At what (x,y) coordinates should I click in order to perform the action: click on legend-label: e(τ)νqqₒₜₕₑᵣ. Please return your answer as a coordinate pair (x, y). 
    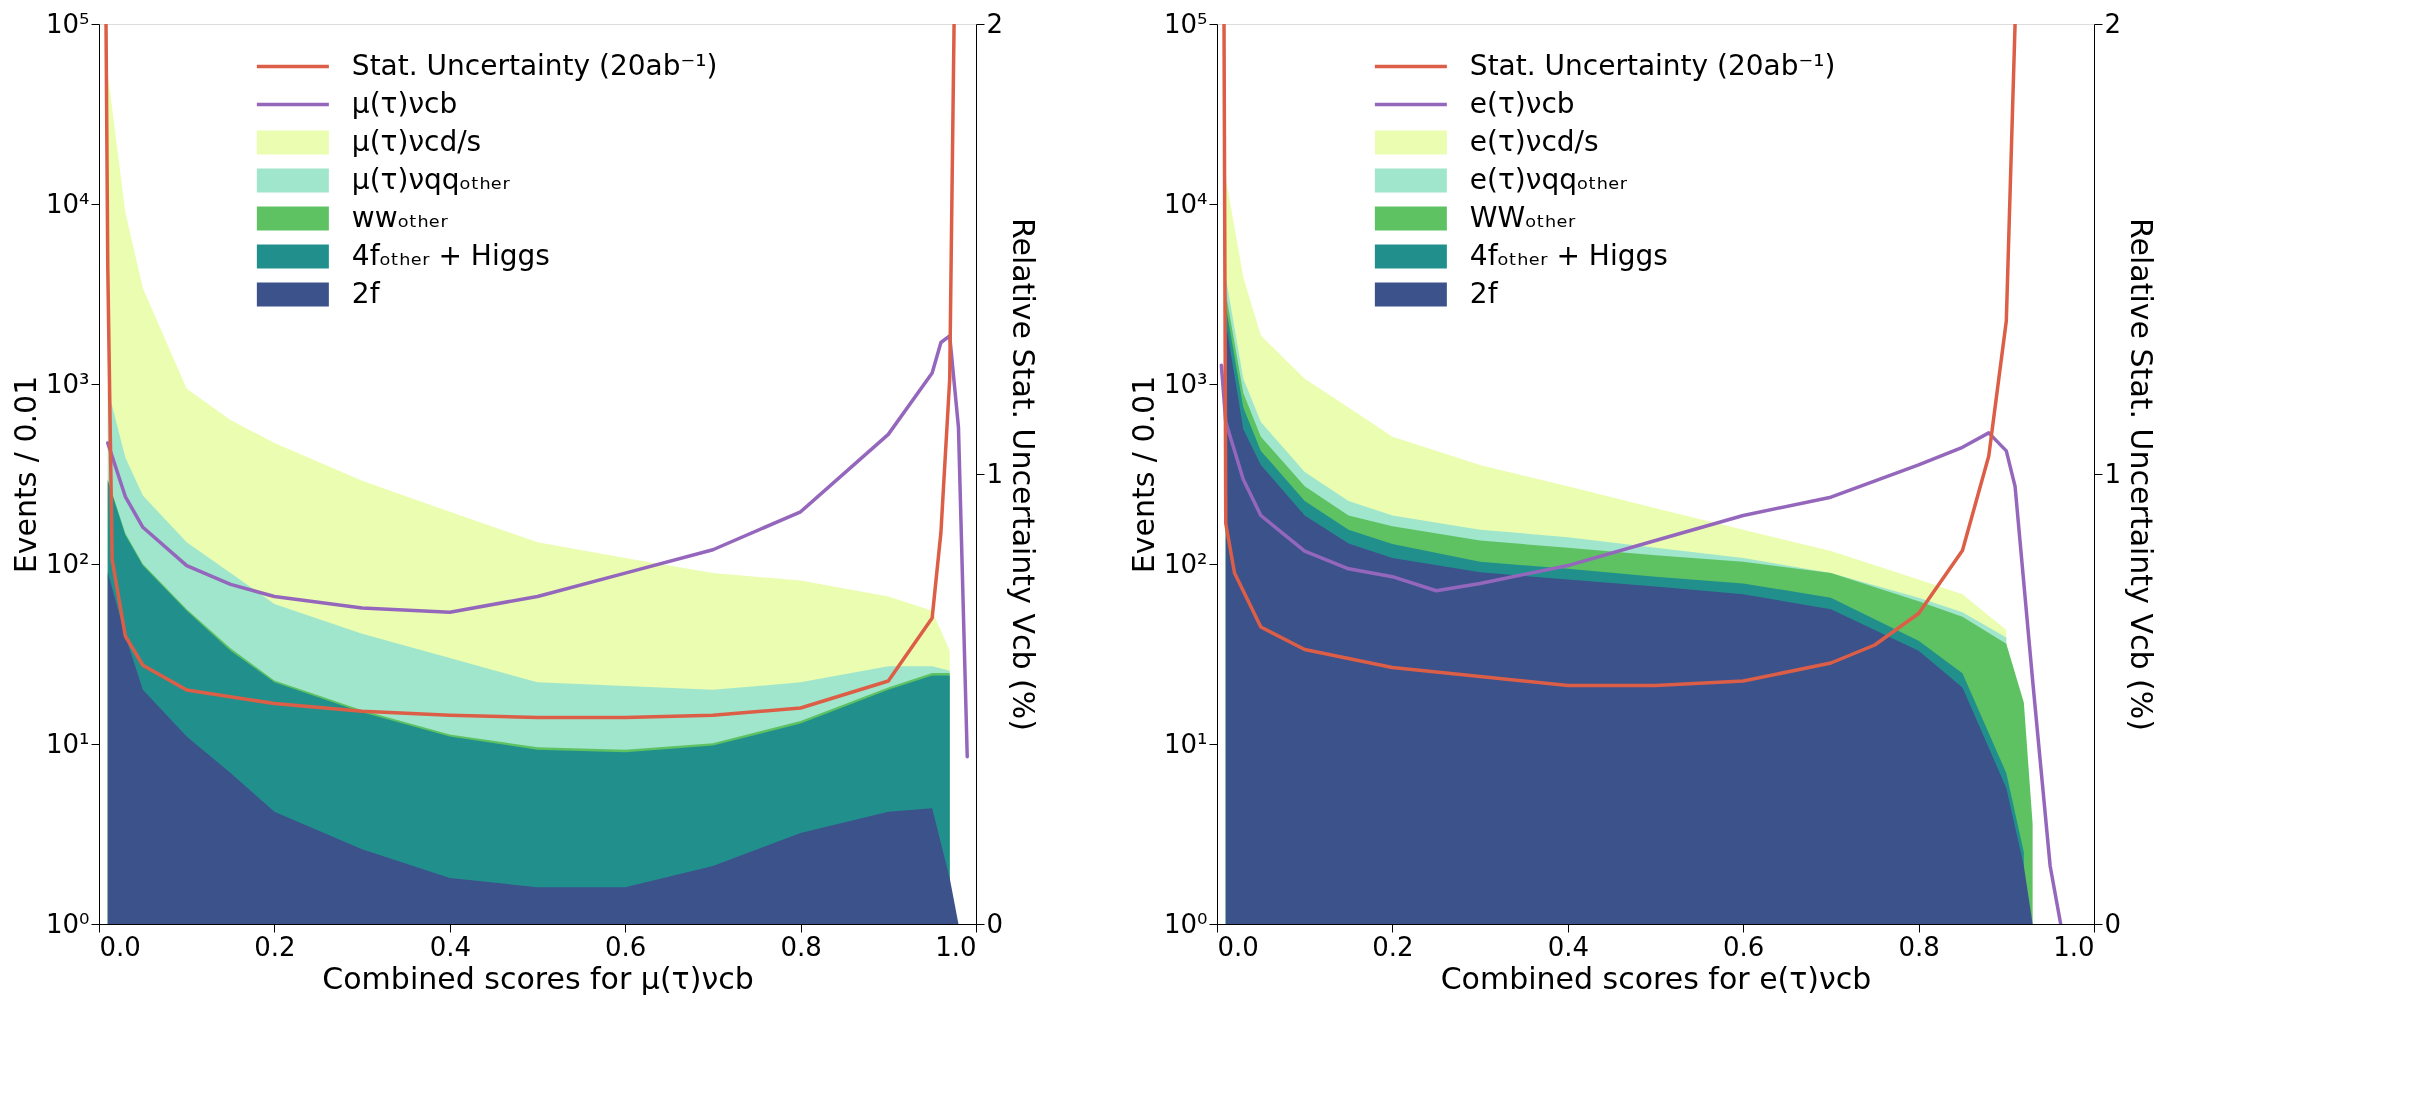
    Looking at the image, I should click on (1548, 179).